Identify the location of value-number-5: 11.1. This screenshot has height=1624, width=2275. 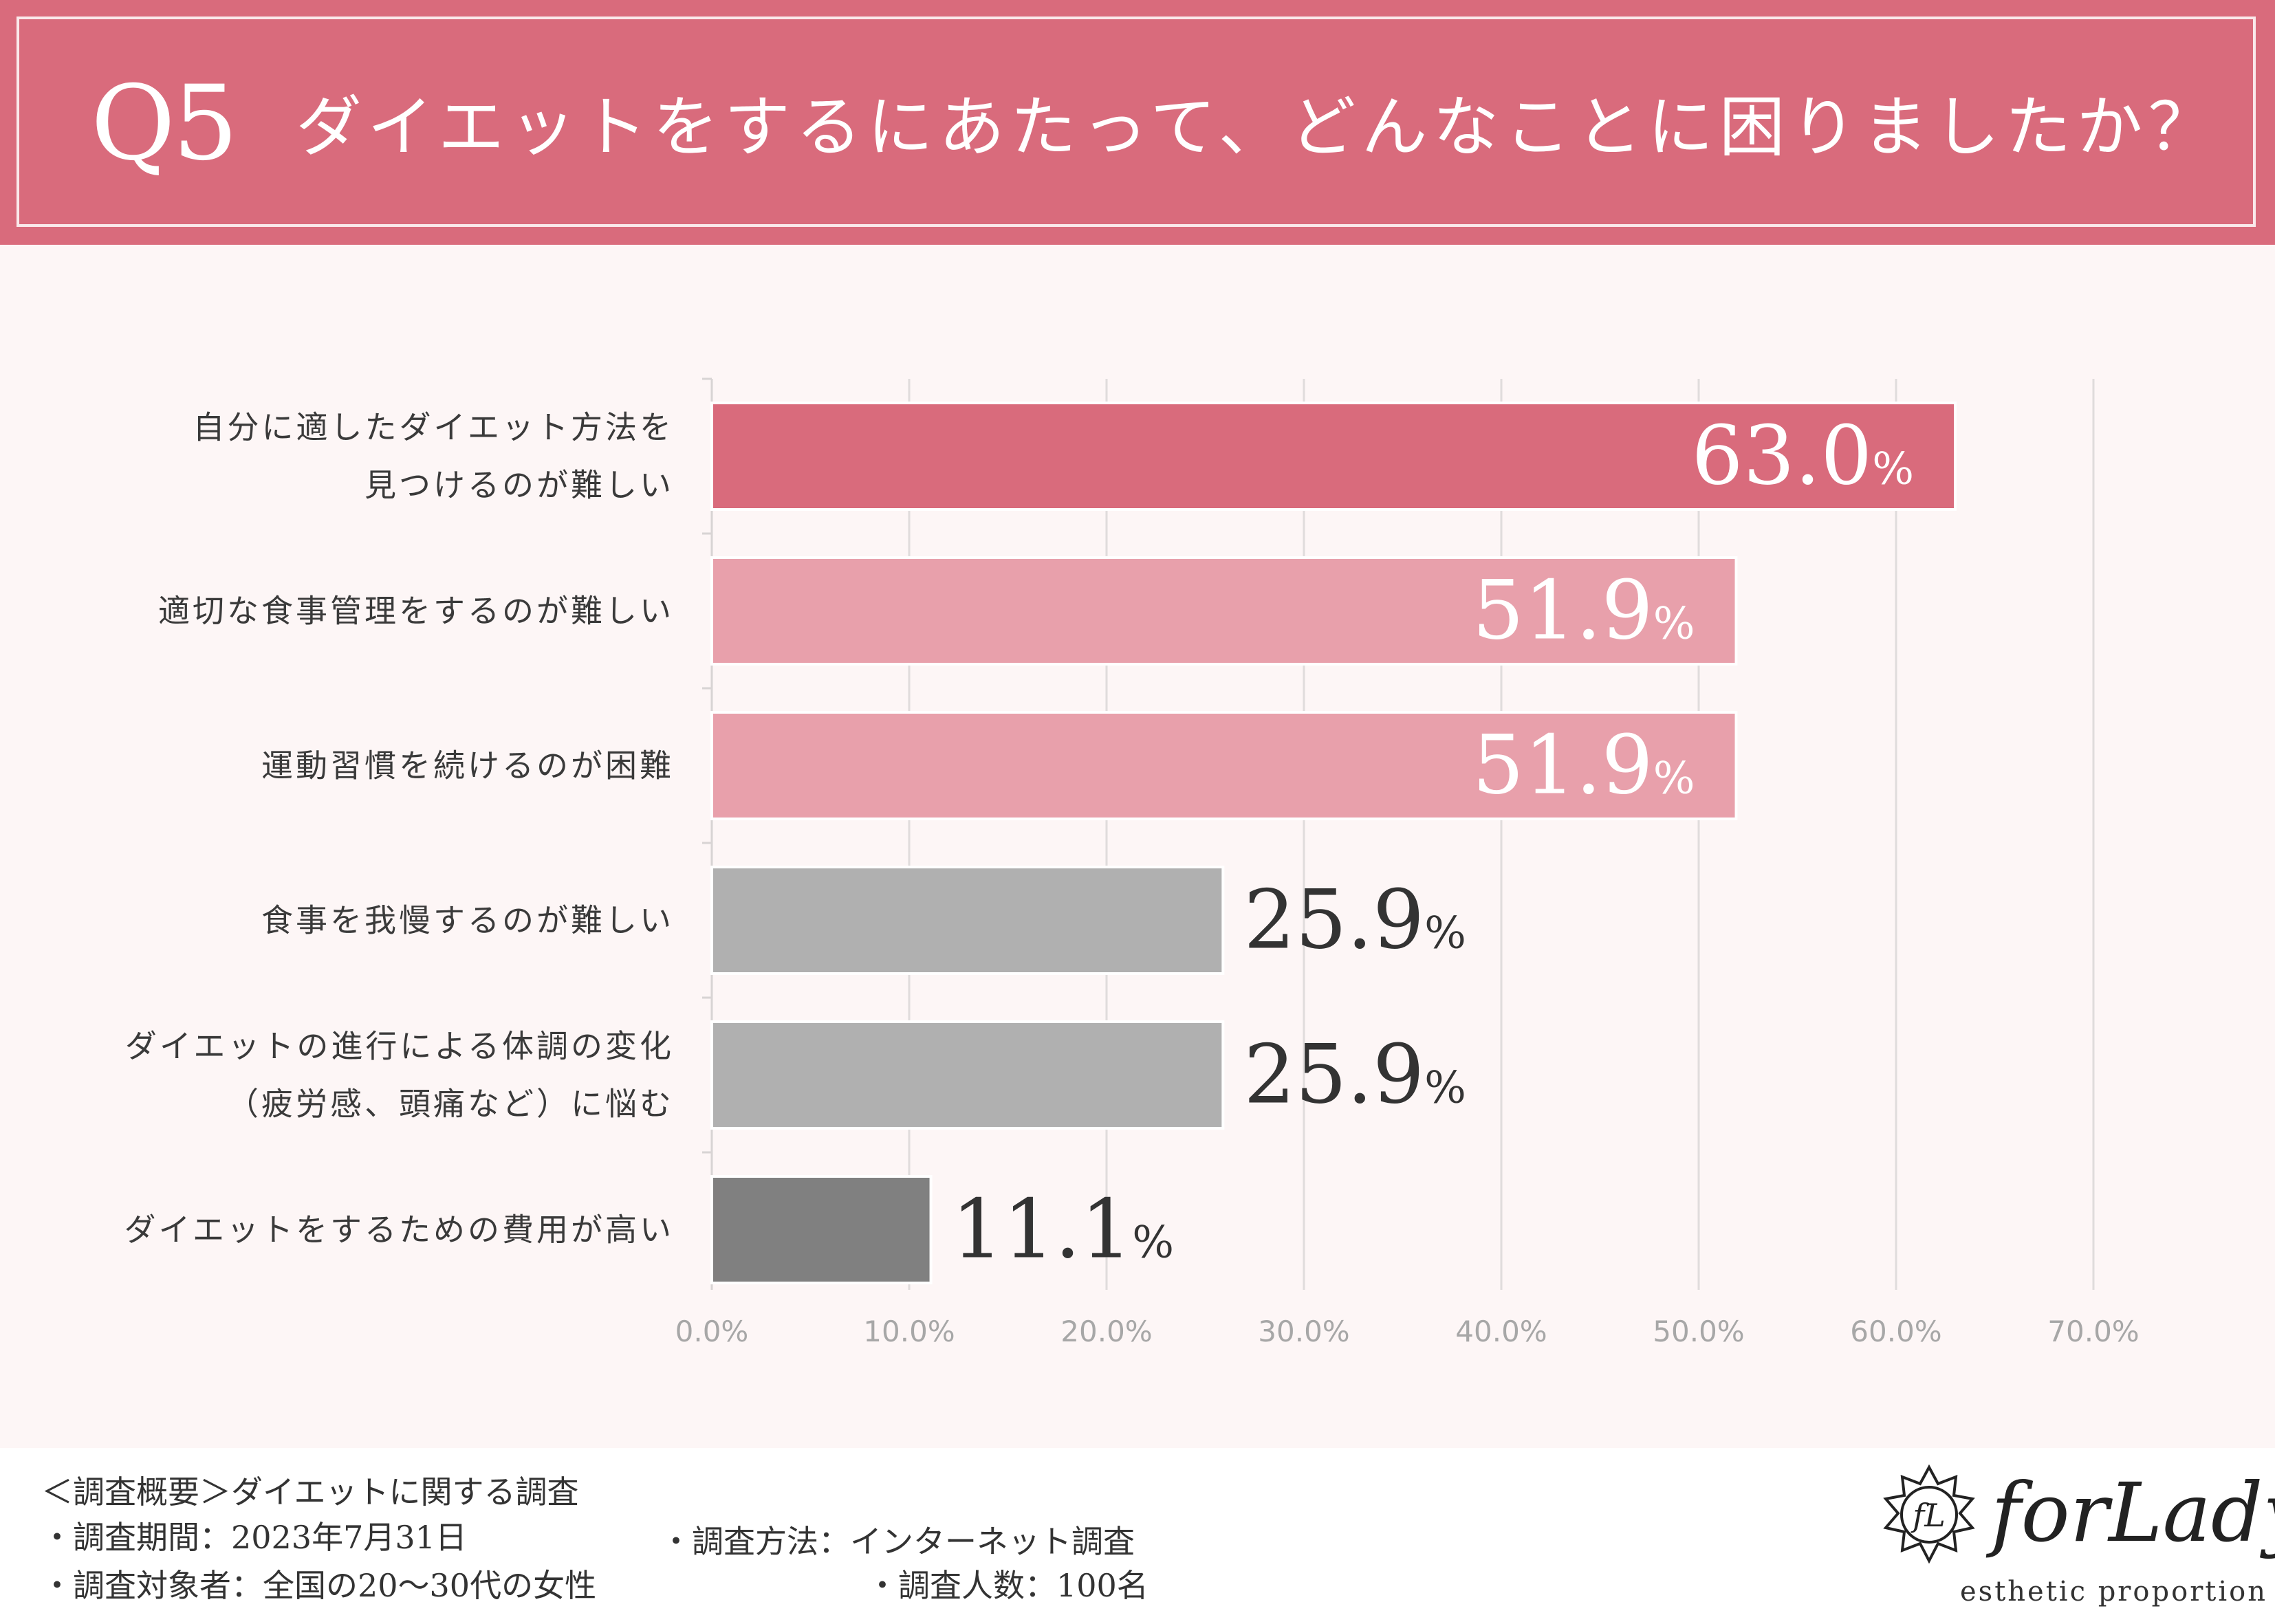
(1042, 1229).